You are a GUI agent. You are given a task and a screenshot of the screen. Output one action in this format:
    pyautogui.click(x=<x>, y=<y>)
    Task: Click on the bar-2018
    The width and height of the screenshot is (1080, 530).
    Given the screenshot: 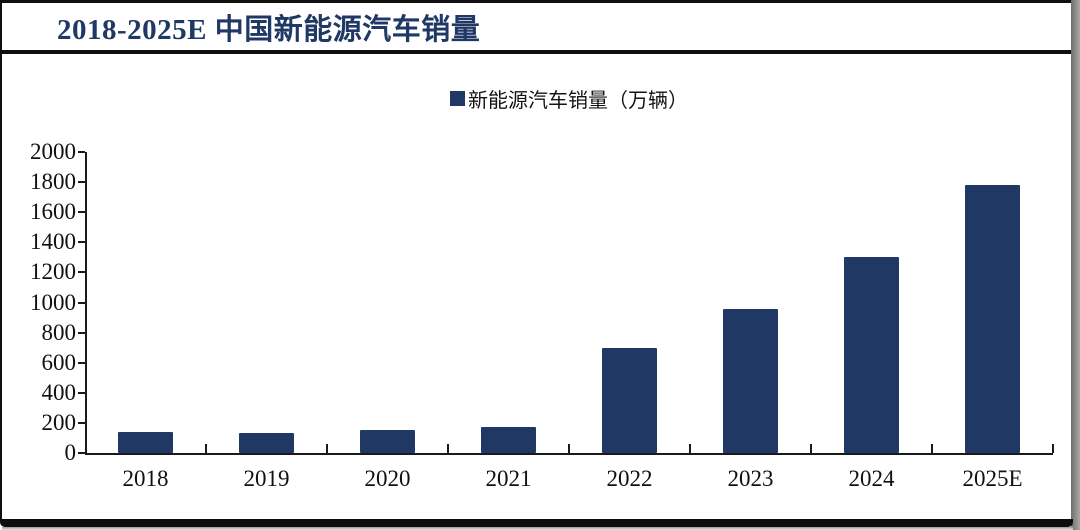 What is the action you would take?
    pyautogui.click(x=145, y=442)
    